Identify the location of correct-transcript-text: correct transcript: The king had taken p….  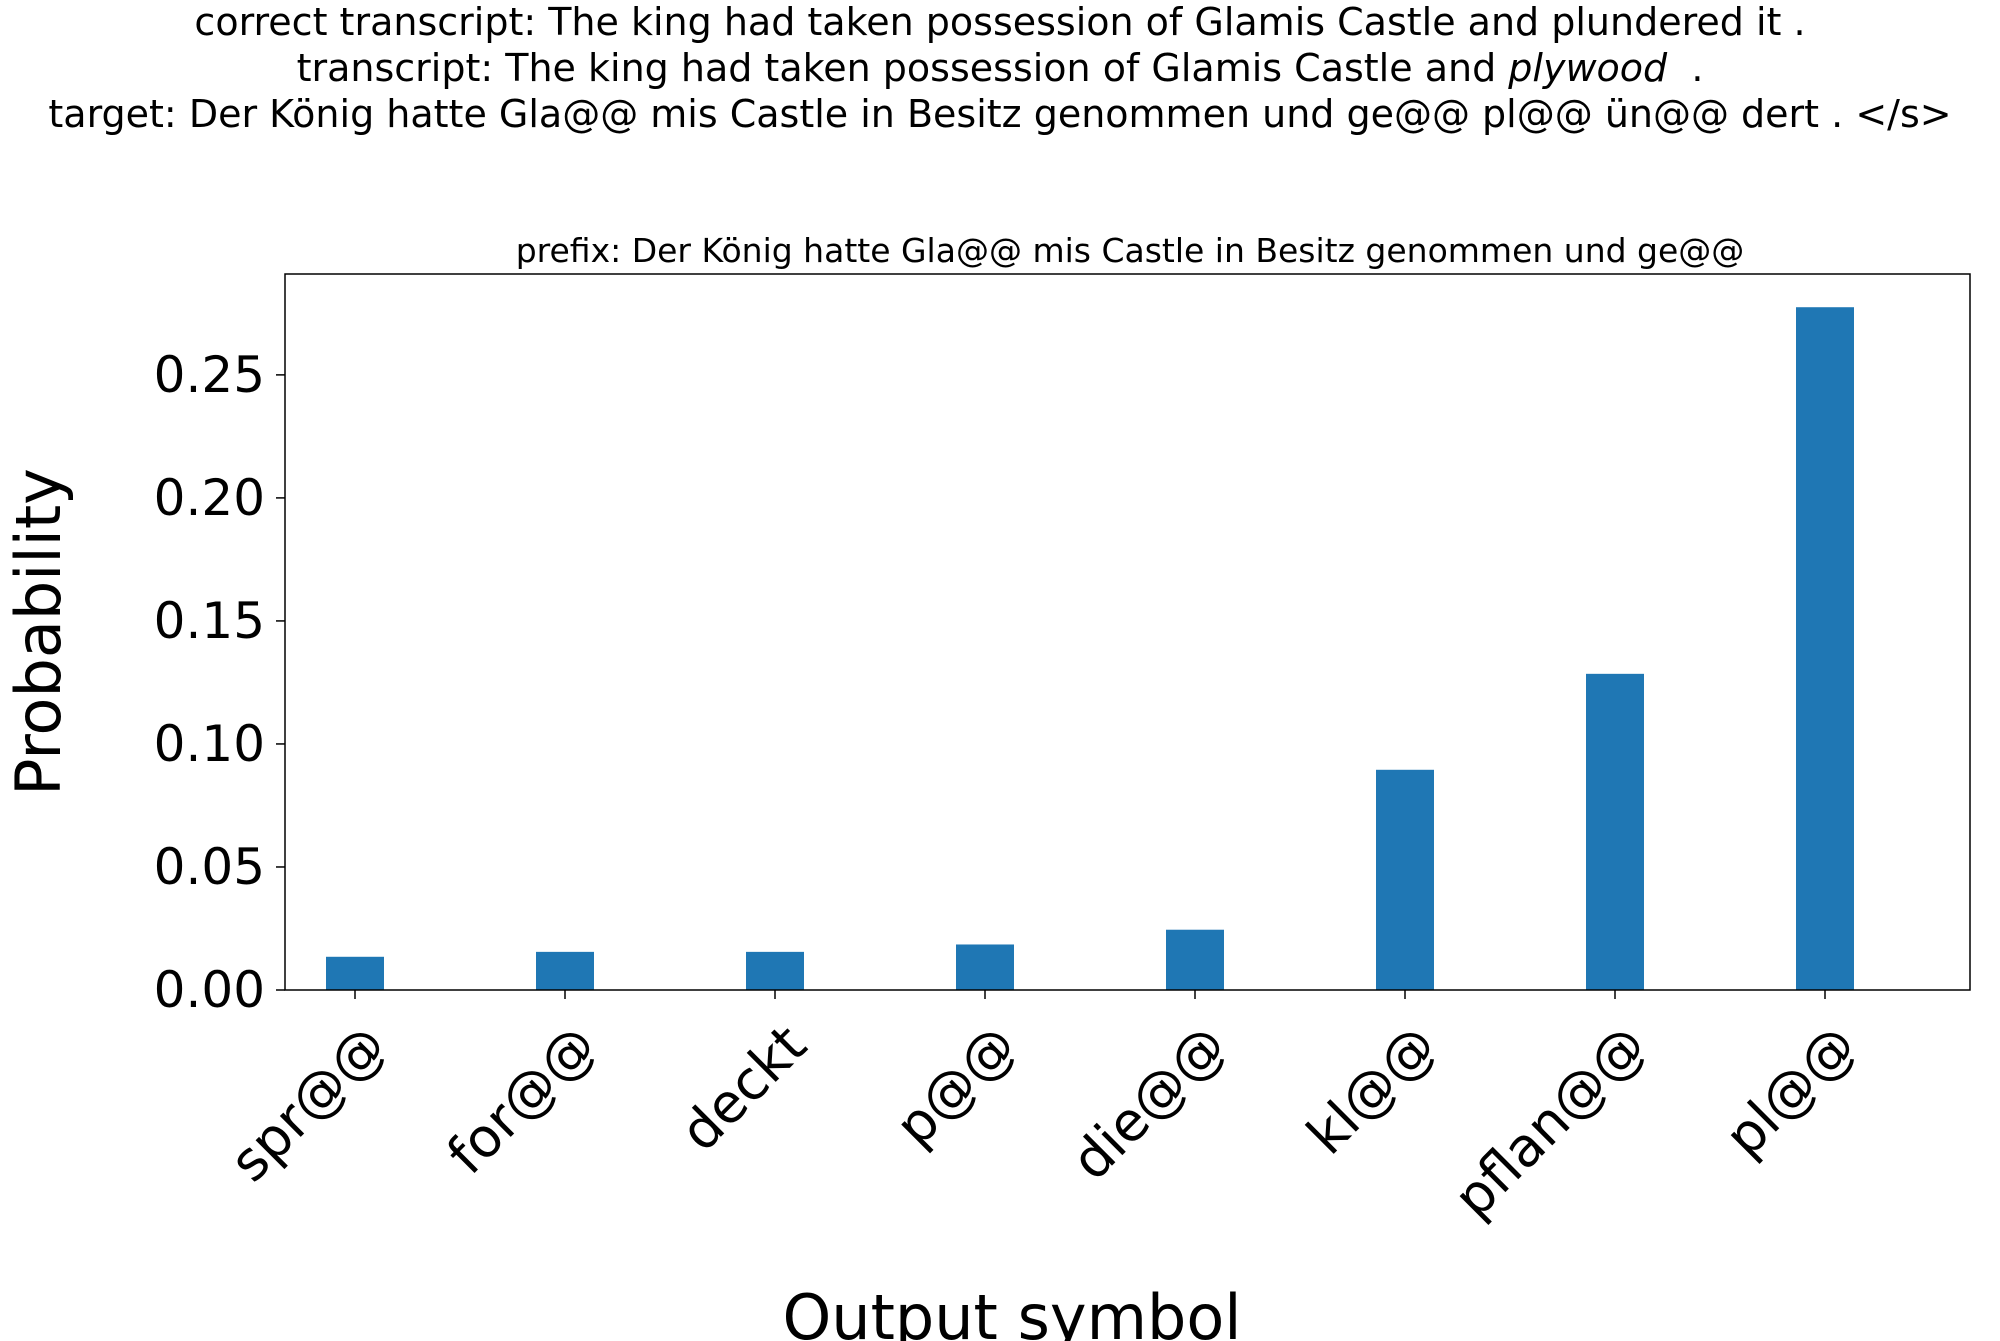
(1000, 22).